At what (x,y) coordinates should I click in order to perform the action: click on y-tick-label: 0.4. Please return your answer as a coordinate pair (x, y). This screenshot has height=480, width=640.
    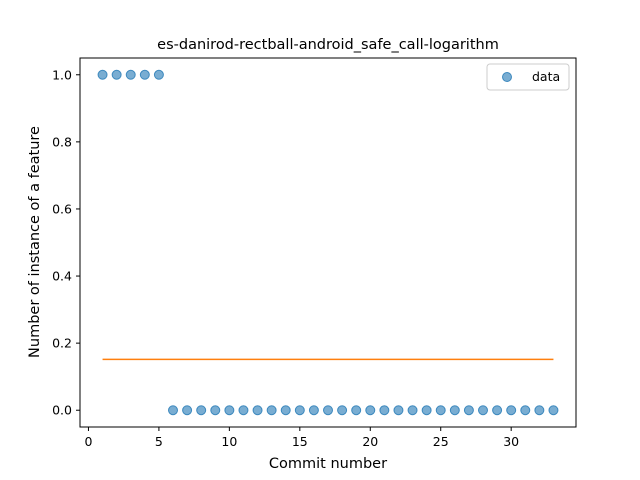
    Looking at the image, I should click on (62, 276).